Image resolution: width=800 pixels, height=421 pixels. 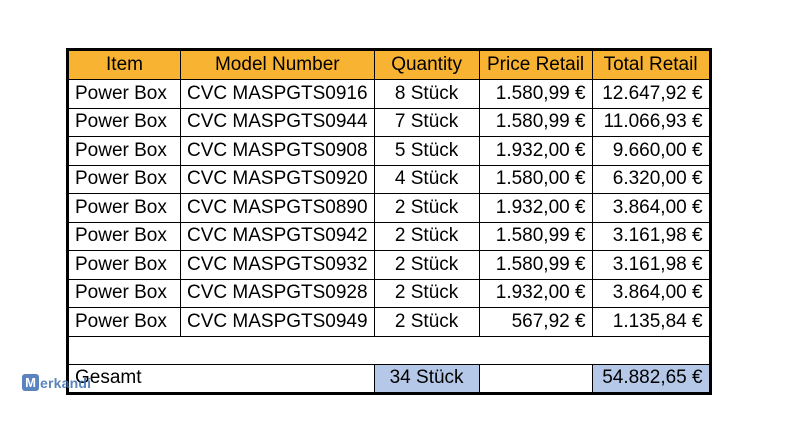 I want to click on blank-row, so click(x=389, y=350).